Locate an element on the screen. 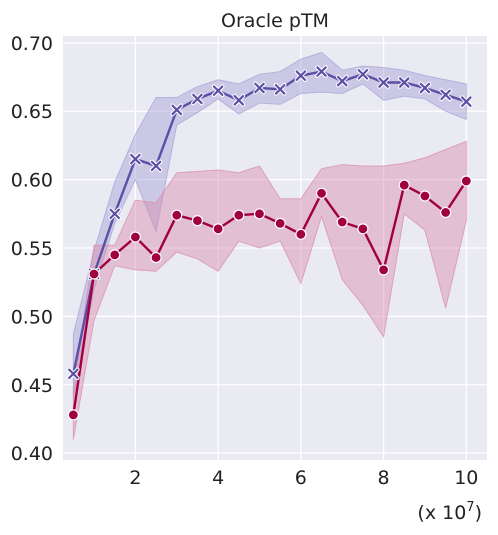 The width and height of the screenshot is (498, 535). chart-title: Oracle pTM is located at coordinates (275, 21).